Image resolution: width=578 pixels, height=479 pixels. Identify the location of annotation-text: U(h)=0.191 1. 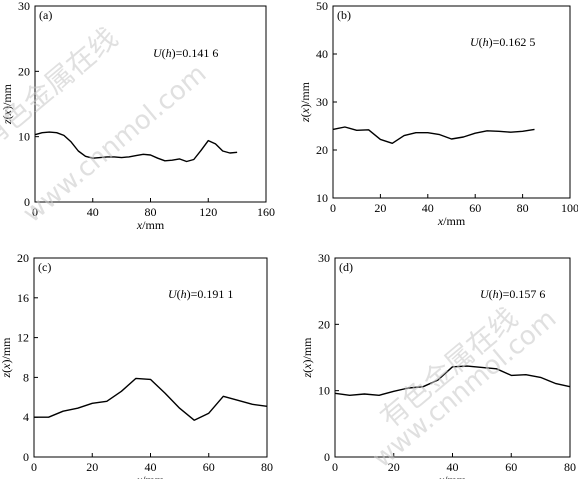
(200, 294).